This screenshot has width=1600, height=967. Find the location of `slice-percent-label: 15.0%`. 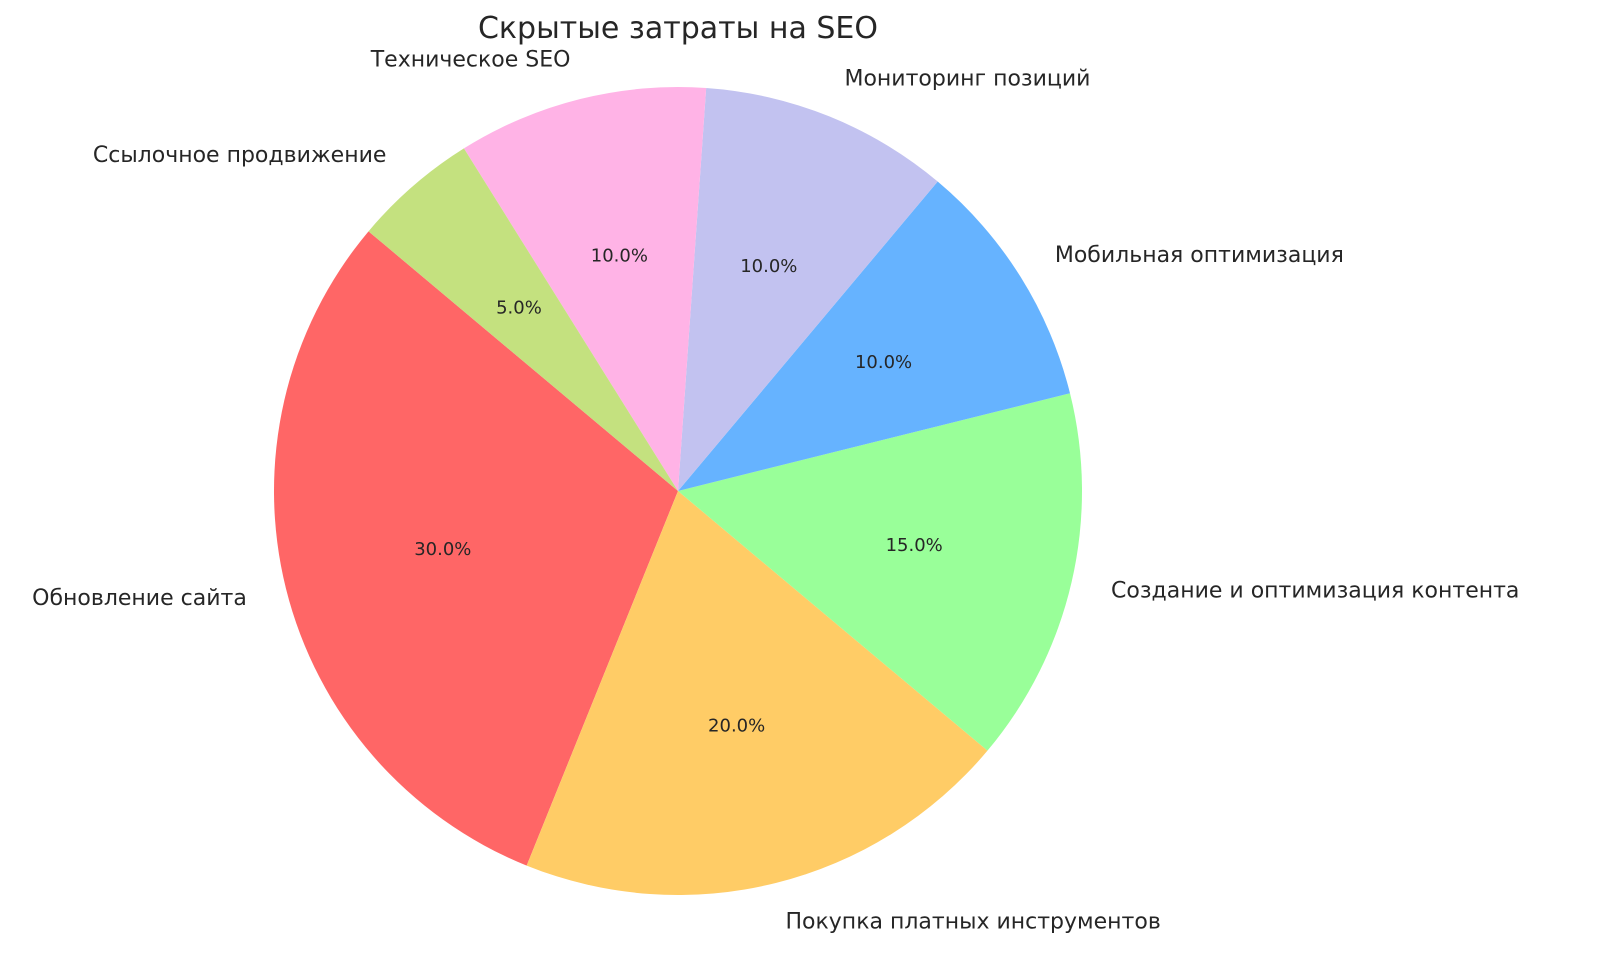

slice-percent-label: 15.0% is located at coordinates (914, 545).